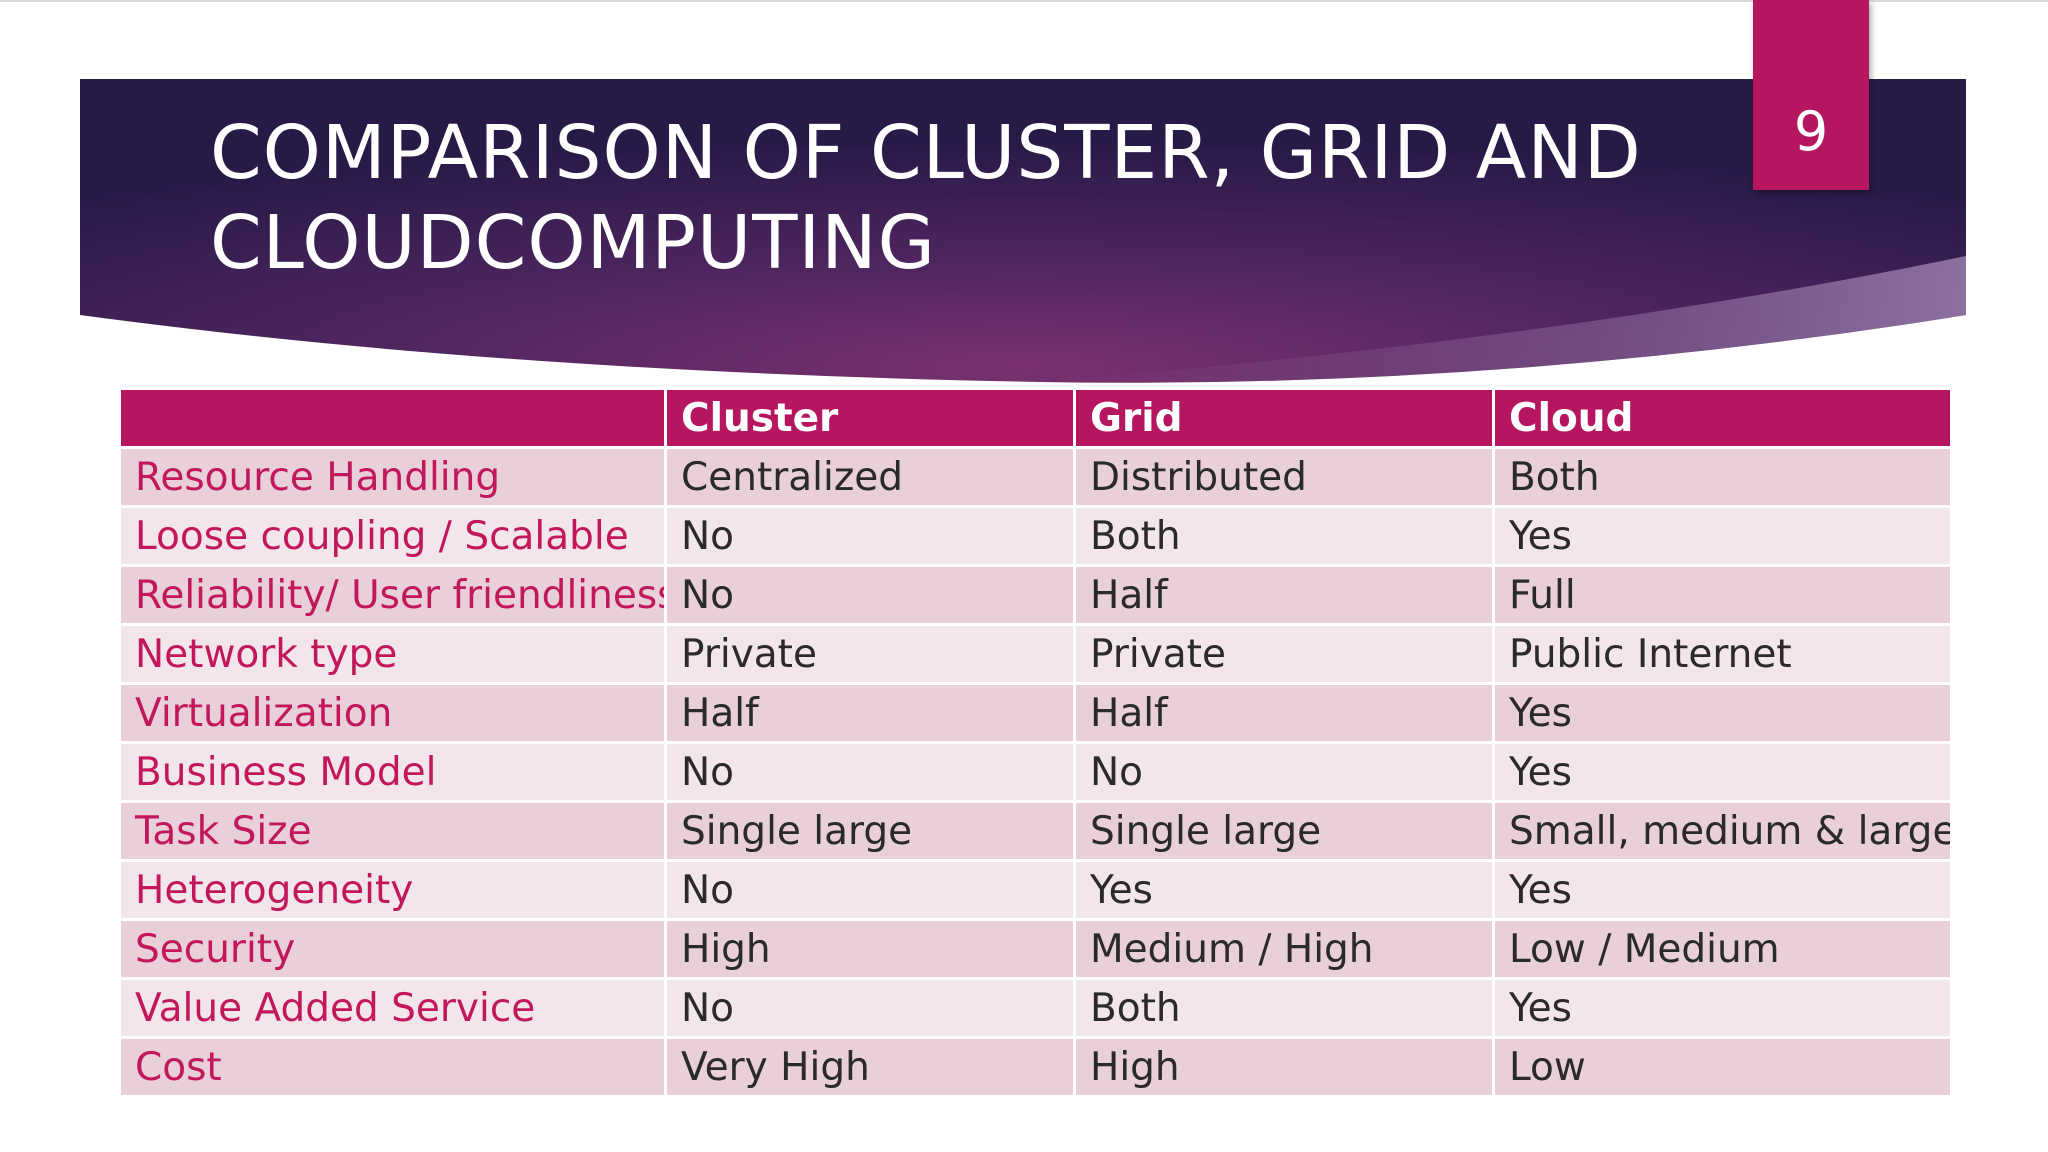 The image size is (2048, 1152). What do you see at coordinates (1503, 319) in the screenshot?
I see `banner-sweep` at bounding box center [1503, 319].